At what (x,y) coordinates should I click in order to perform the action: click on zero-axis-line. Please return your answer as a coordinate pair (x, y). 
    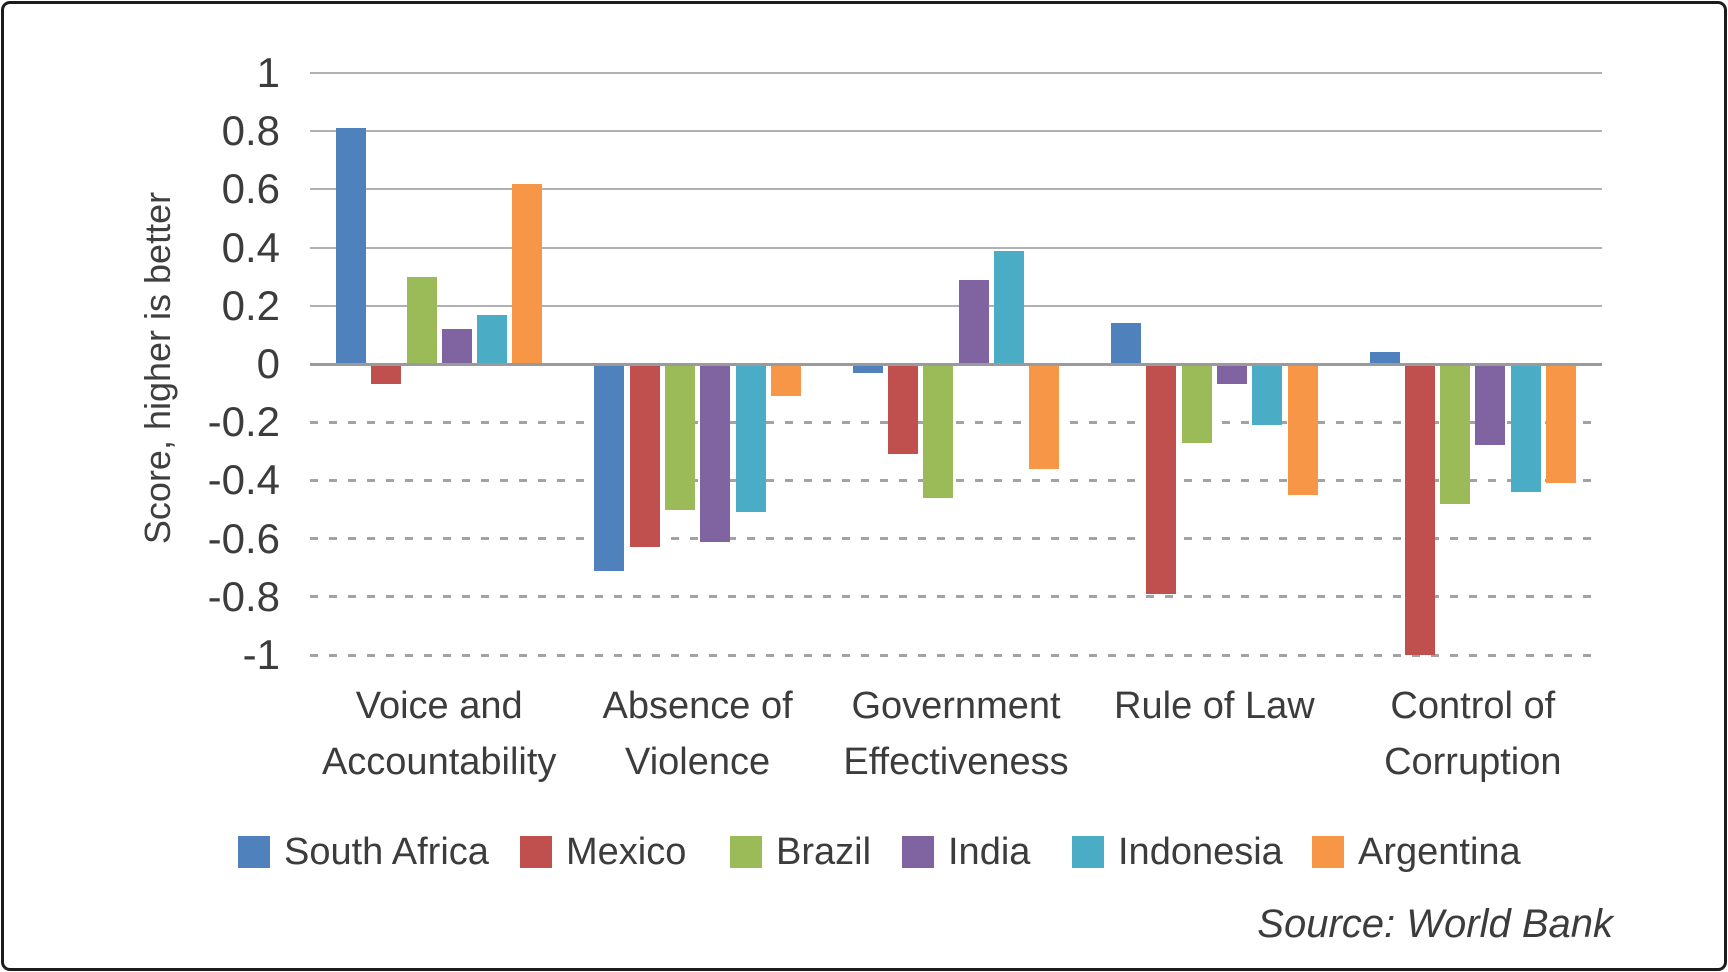
    Looking at the image, I should click on (956, 364).